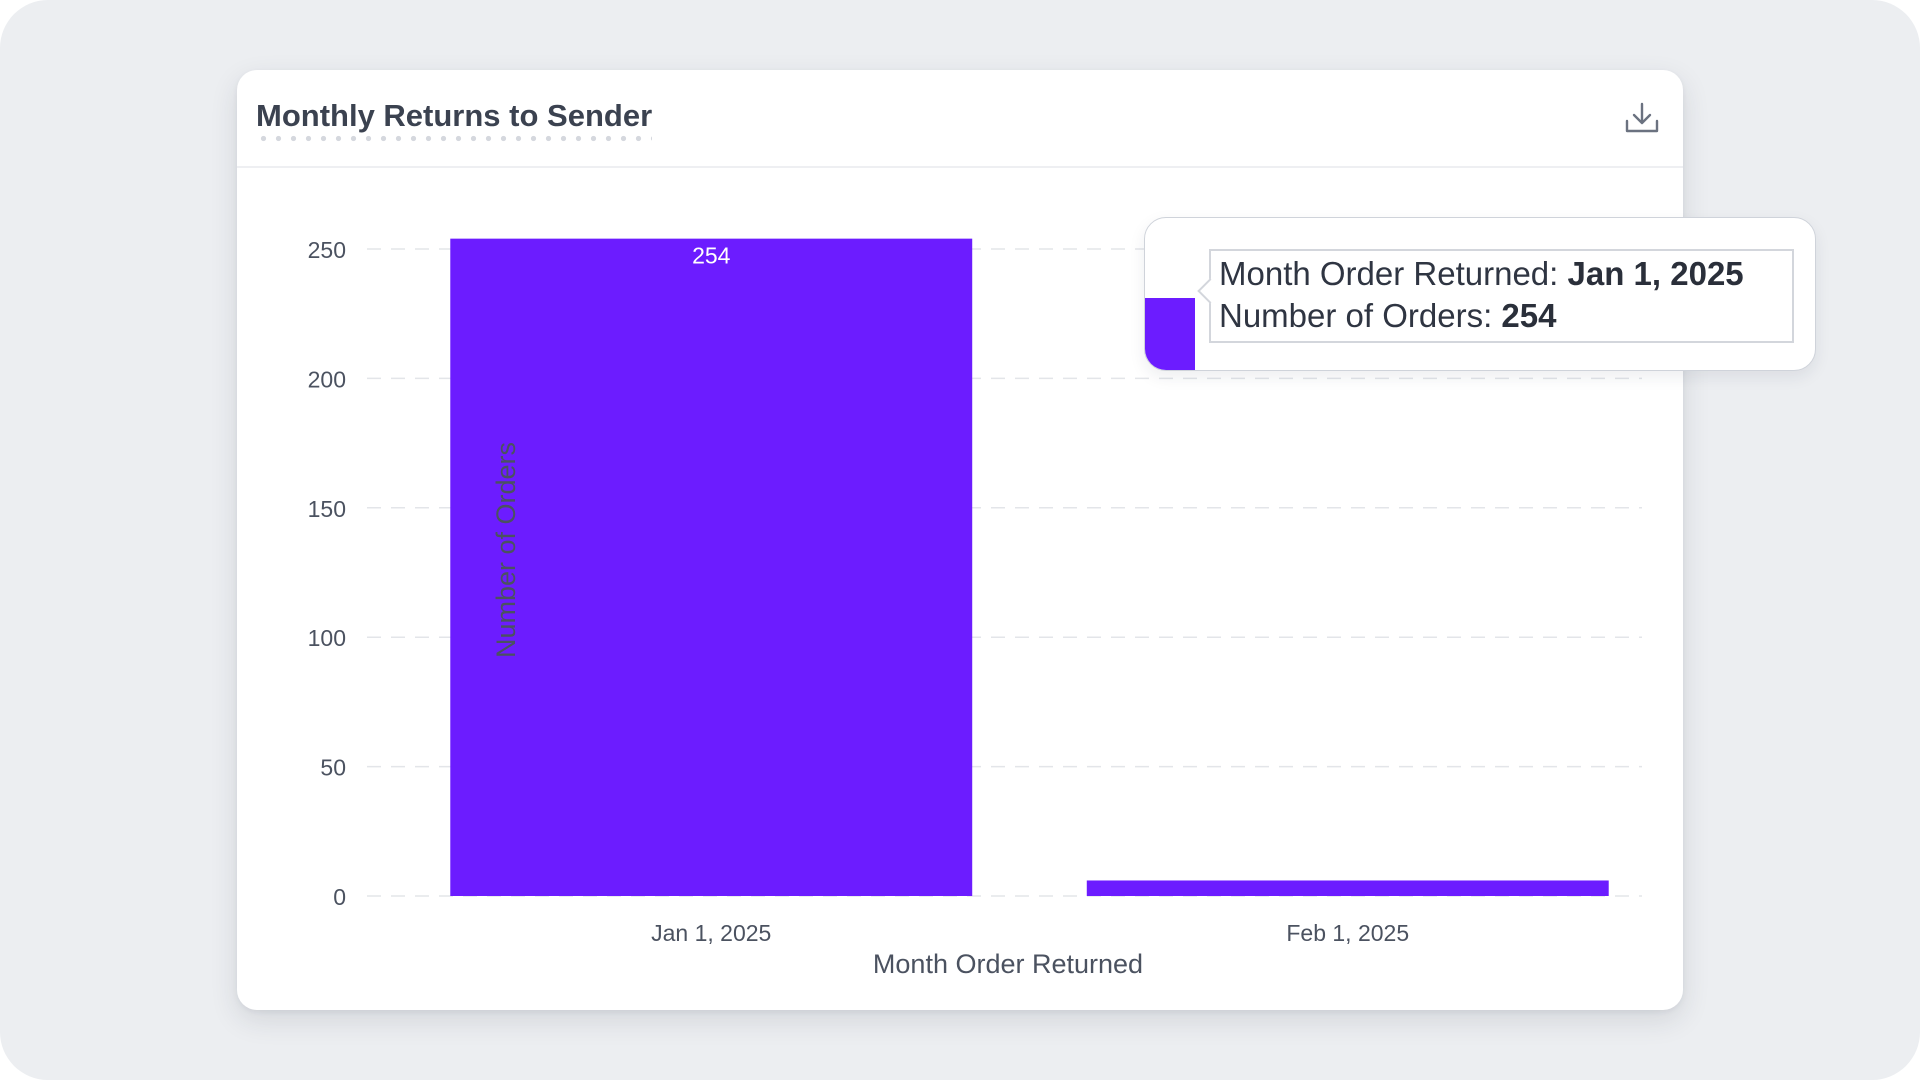  Describe the element at coordinates (711, 256) in the screenshot. I see `bar-data-label: 254` at that location.